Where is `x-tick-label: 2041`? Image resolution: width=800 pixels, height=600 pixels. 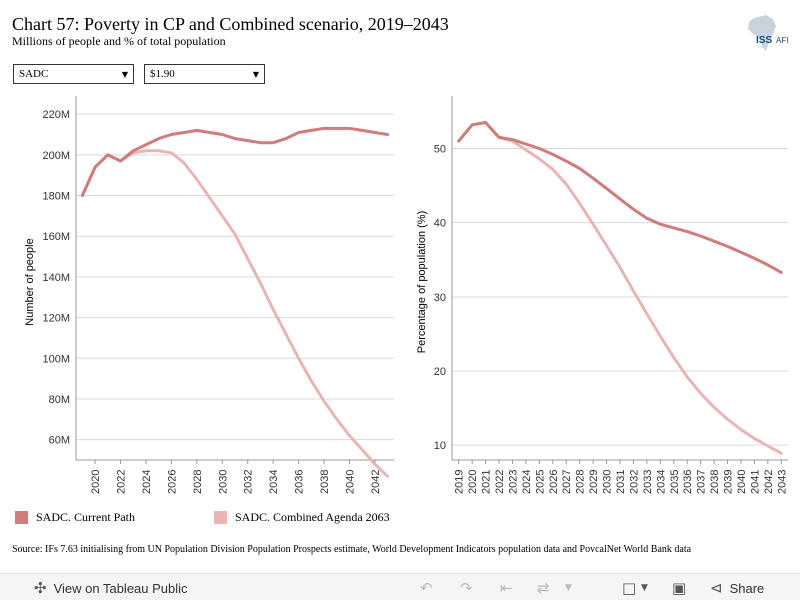 x-tick-label: 2041 is located at coordinates (755, 482).